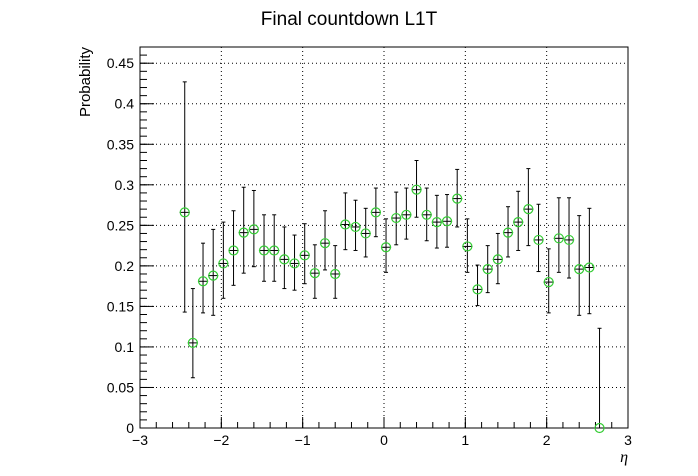 This screenshot has height=476, width=698. Describe the element at coordinates (628, 440) in the screenshot. I see `x-tick-label: 3` at that location.